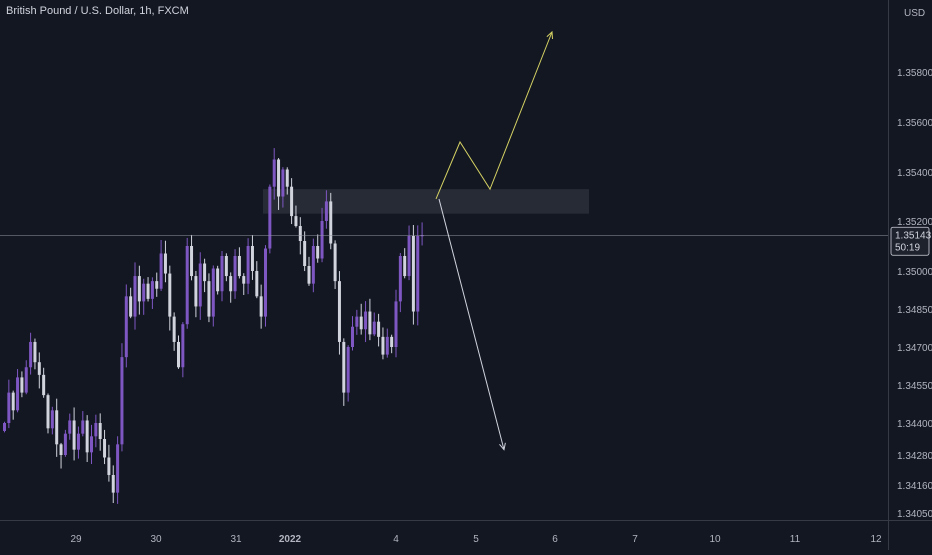 The width and height of the screenshot is (932, 555). What do you see at coordinates (913, 235) in the screenshot?
I see `last-price-label: 1.35143` at bounding box center [913, 235].